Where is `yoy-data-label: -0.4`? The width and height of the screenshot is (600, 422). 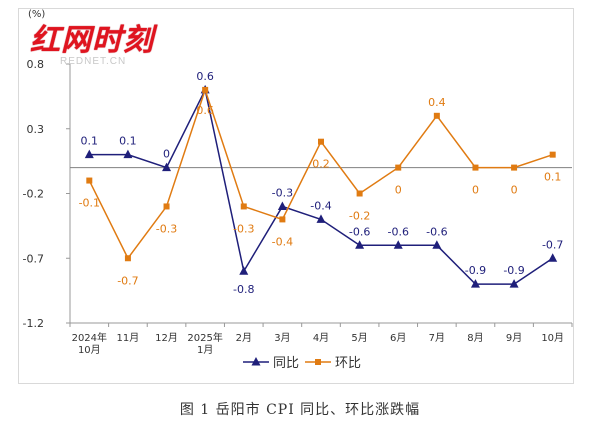 yoy-data-label: -0.4 is located at coordinates (320, 205).